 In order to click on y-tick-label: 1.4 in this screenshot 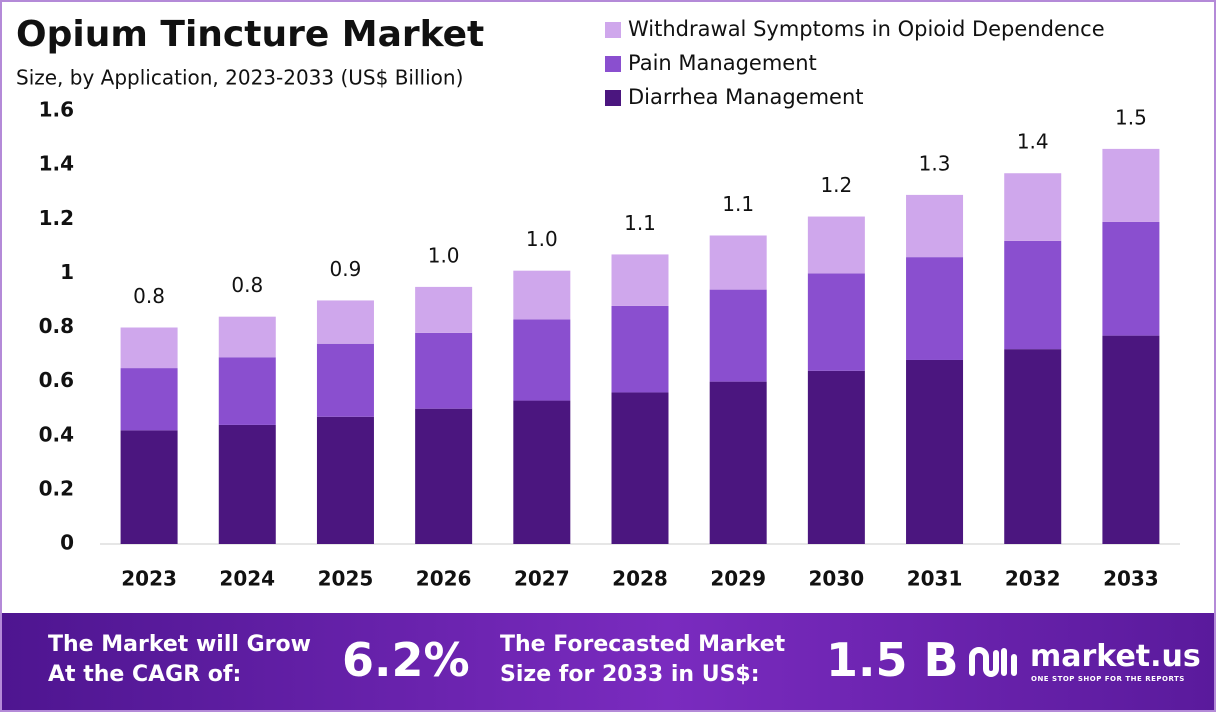, I will do `click(56, 164)`.